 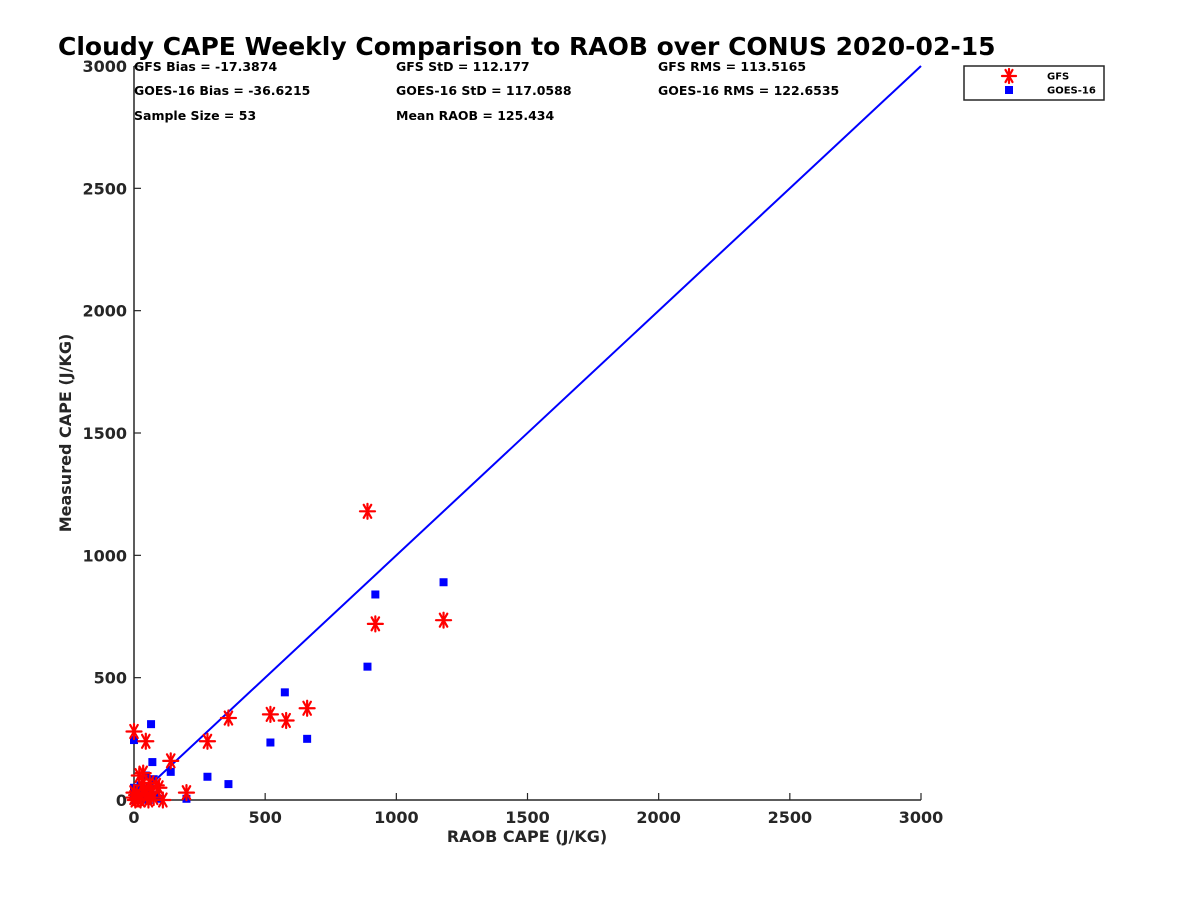 I want to click on stat-label: GOES-16 StD = 117.0588, so click(x=484, y=90).